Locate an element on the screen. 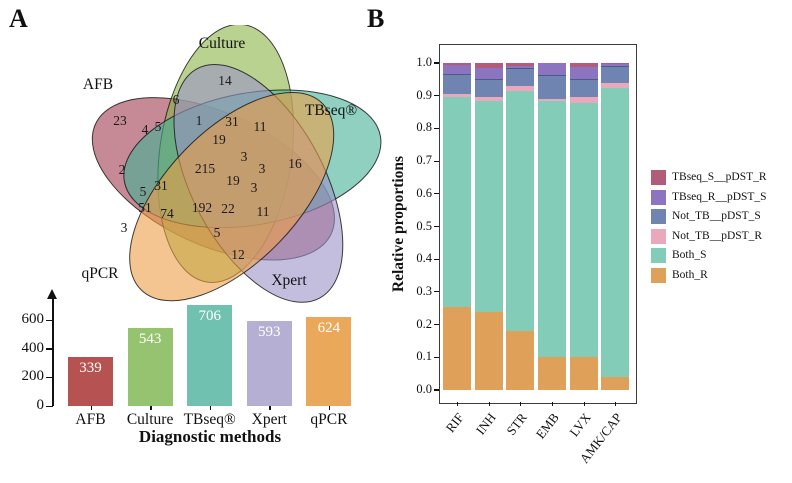 This screenshot has width=792, height=483. segment-not_tb__pdst_s-emb is located at coordinates (551, 87).